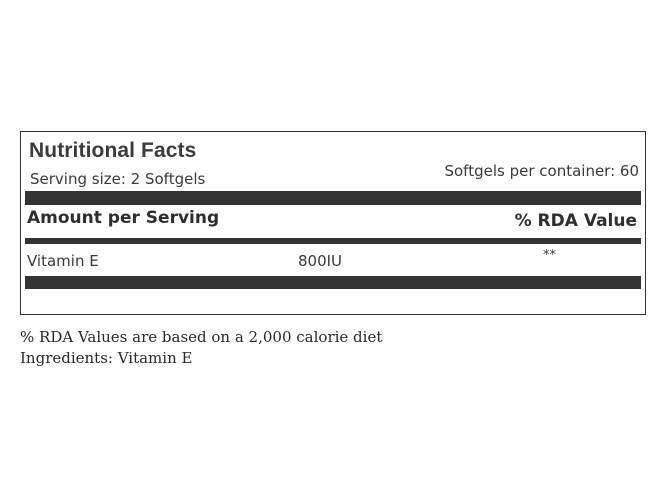 This screenshot has width=668, height=500. Describe the element at coordinates (333, 282) in the screenshot. I see `divider-bar-bottom` at that location.